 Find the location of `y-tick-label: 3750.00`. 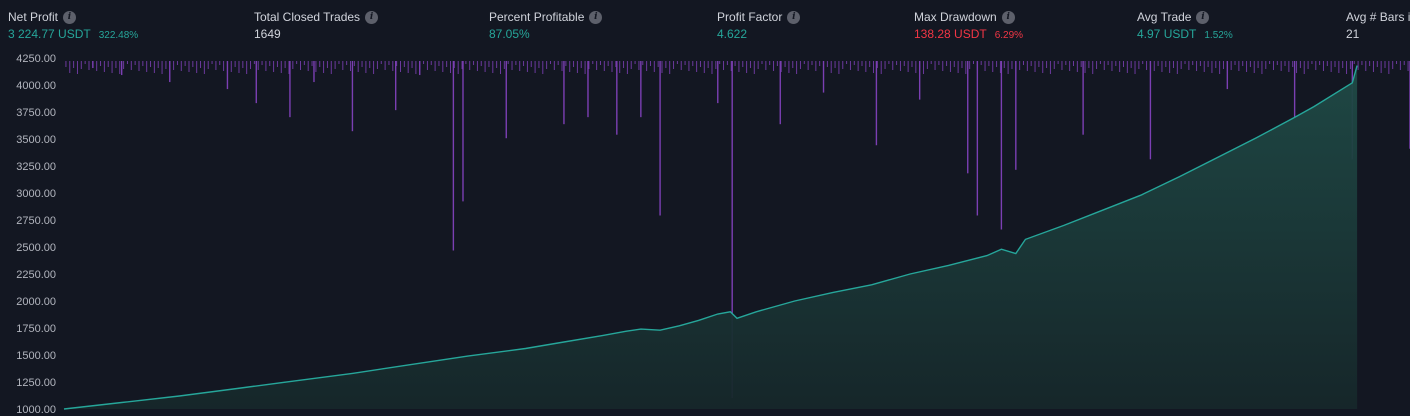

y-tick-label: 3750.00 is located at coordinates (36, 113).